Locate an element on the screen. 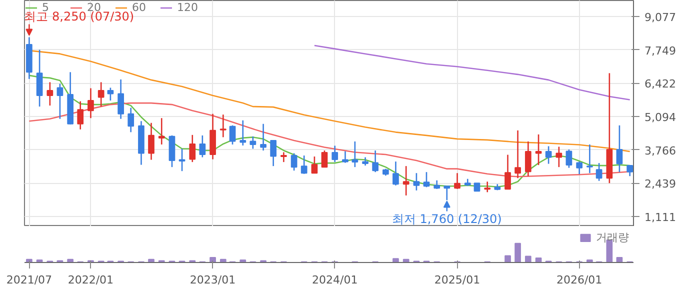  legend-label: 거래량 is located at coordinates (612, 237).